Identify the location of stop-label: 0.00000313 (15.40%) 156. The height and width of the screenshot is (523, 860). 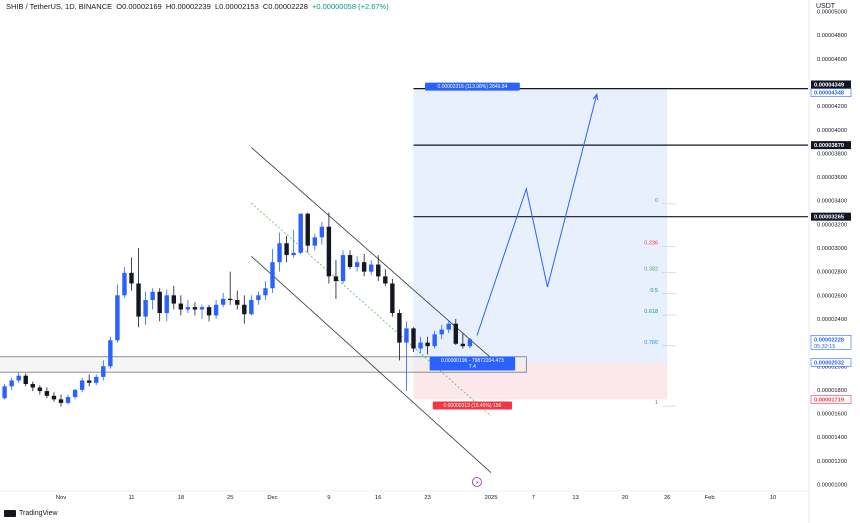
(472, 405).